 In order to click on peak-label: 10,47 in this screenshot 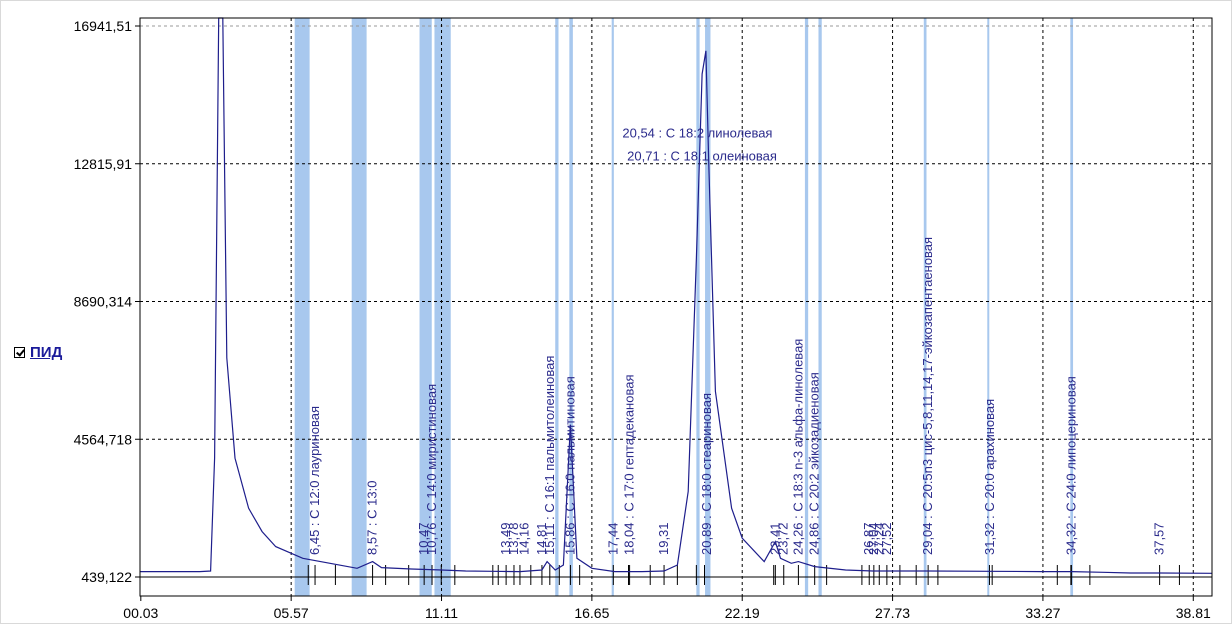, I will do `click(423, 538)`.